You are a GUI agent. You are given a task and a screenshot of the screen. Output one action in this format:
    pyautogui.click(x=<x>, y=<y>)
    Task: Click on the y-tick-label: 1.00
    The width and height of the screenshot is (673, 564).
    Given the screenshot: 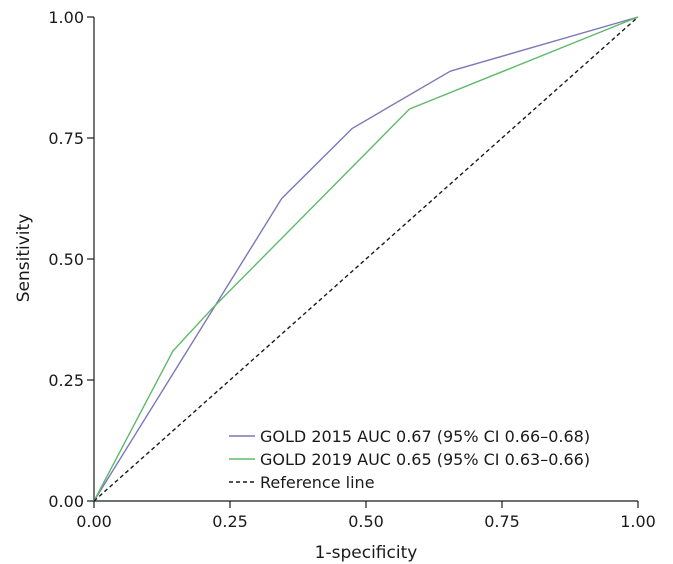 What is the action you would take?
    pyautogui.click(x=66, y=17)
    